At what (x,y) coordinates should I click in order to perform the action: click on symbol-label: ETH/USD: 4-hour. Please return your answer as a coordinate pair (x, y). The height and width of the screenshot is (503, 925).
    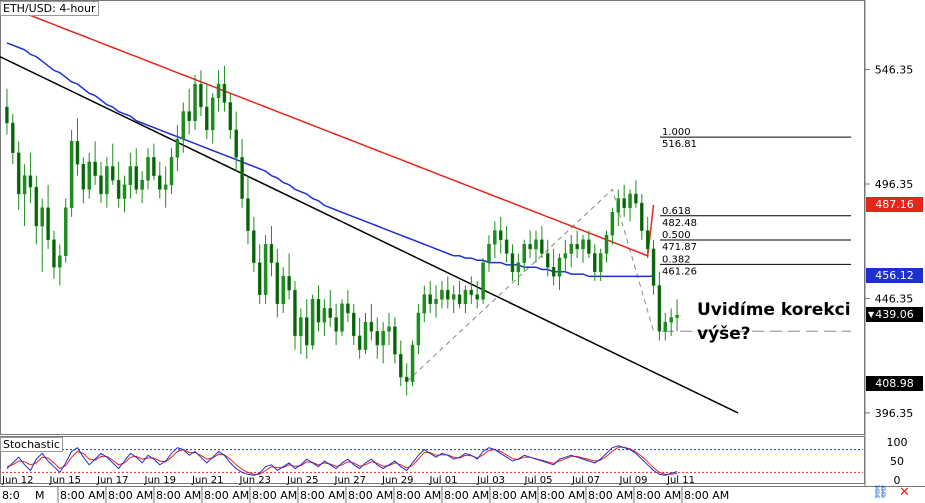
    Looking at the image, I should click on (49, 8).